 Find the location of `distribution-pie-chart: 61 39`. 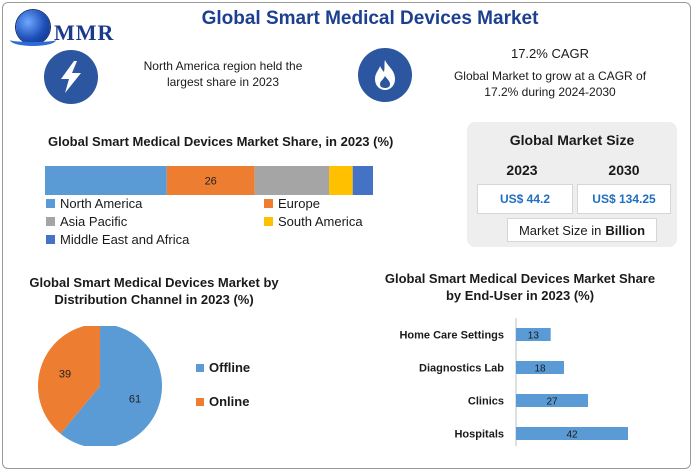

distribution-pie-chart: 61 39 is located at coordinates (100, 386).